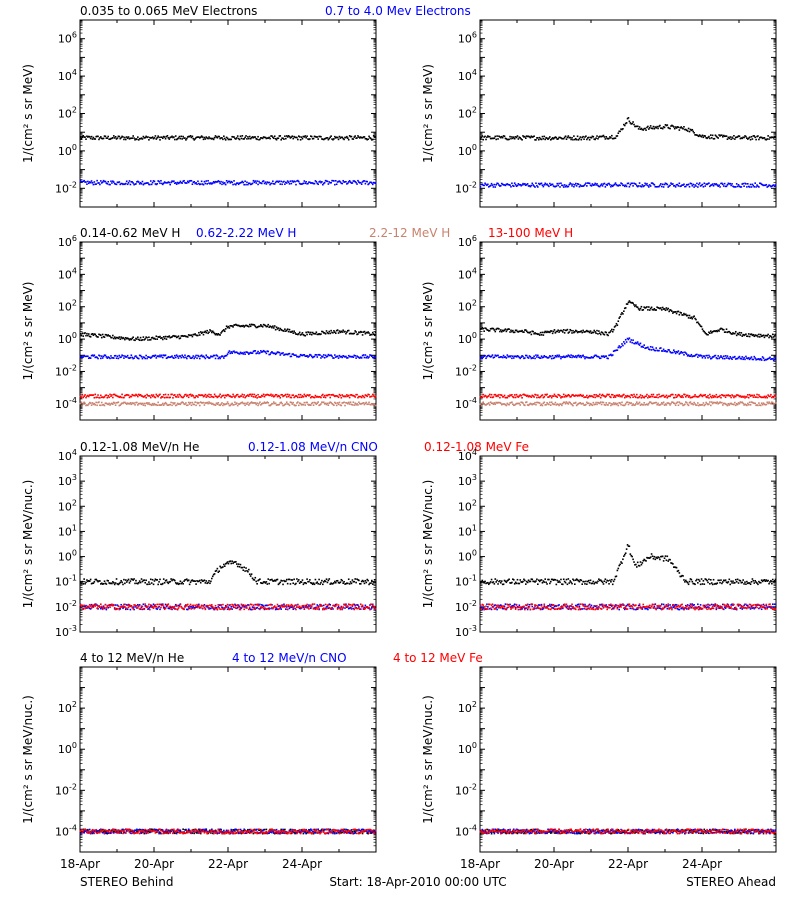 Image resolution: width=800 pixels, height=900 pixels. Describe the element at coordinates (467, 113) in the screenshot. I see `y-tick-label: 102` at that location.